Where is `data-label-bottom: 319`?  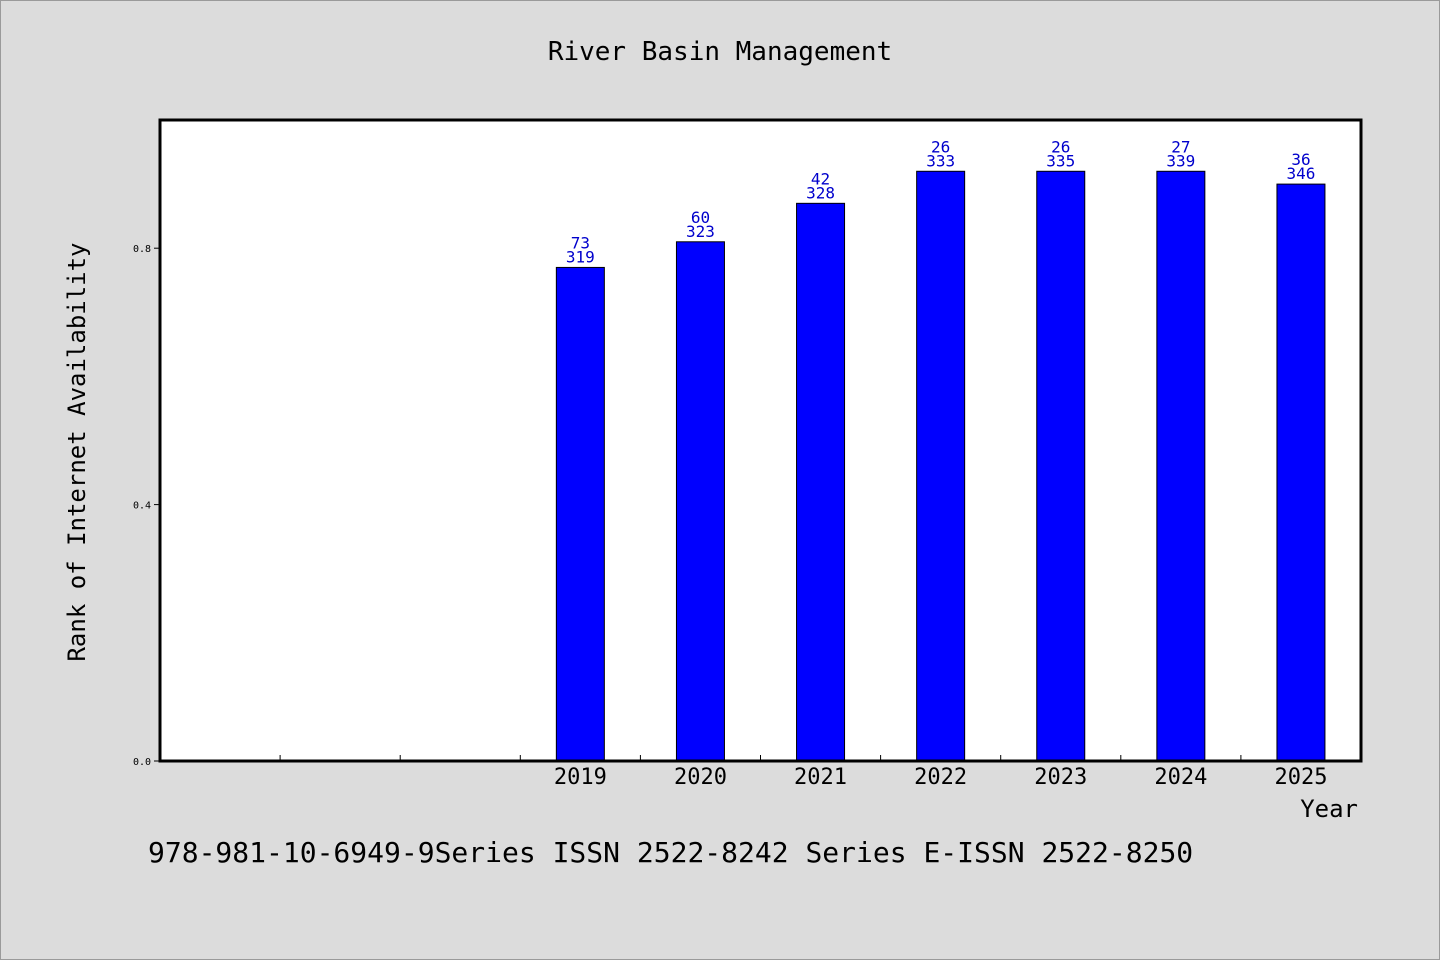
data-label-bottom: 319 is located at coordinates (580, 256).